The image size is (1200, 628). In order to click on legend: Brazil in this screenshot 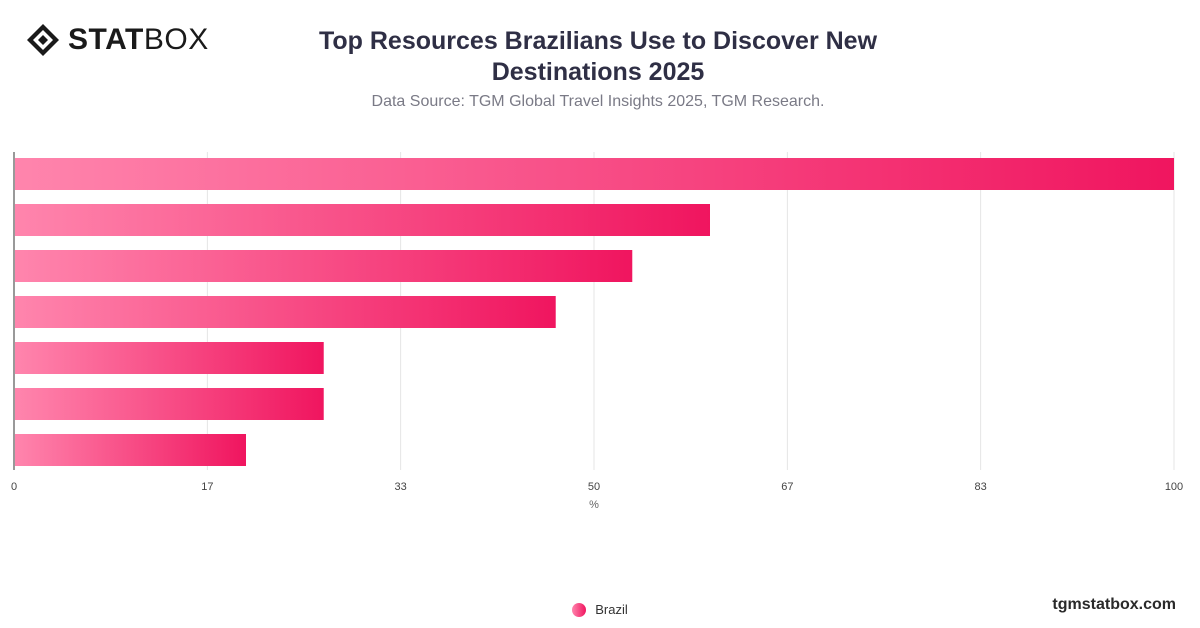, I will do `click(600, 609)`.